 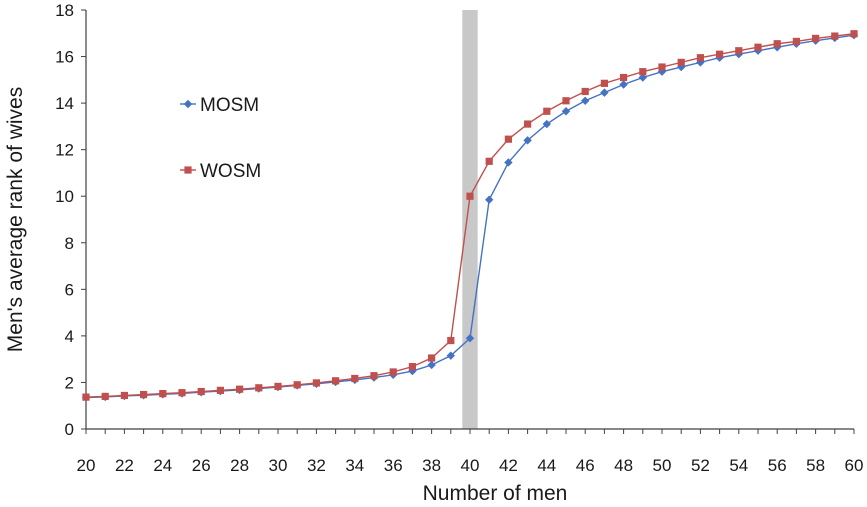 I want to click on x-tick-label: 32, so click(x=316, y=465).